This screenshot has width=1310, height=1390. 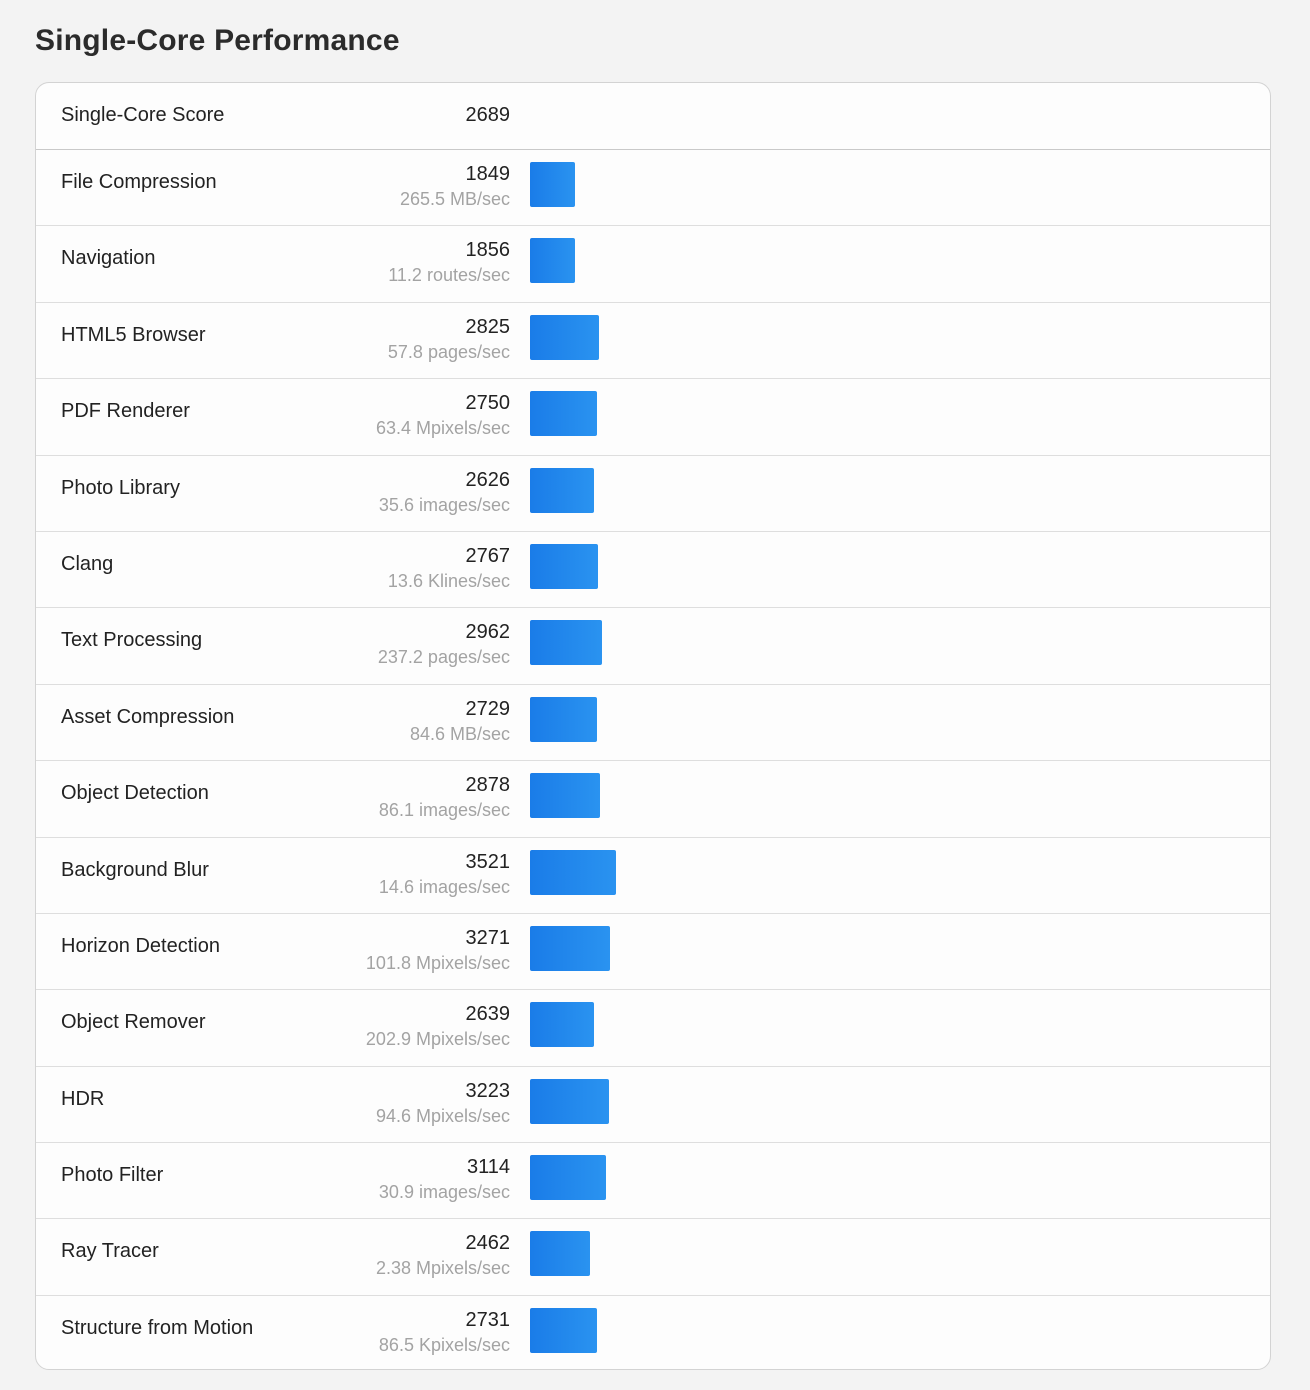 I want to click on test-score: 2962, so click(x=488, y=632).